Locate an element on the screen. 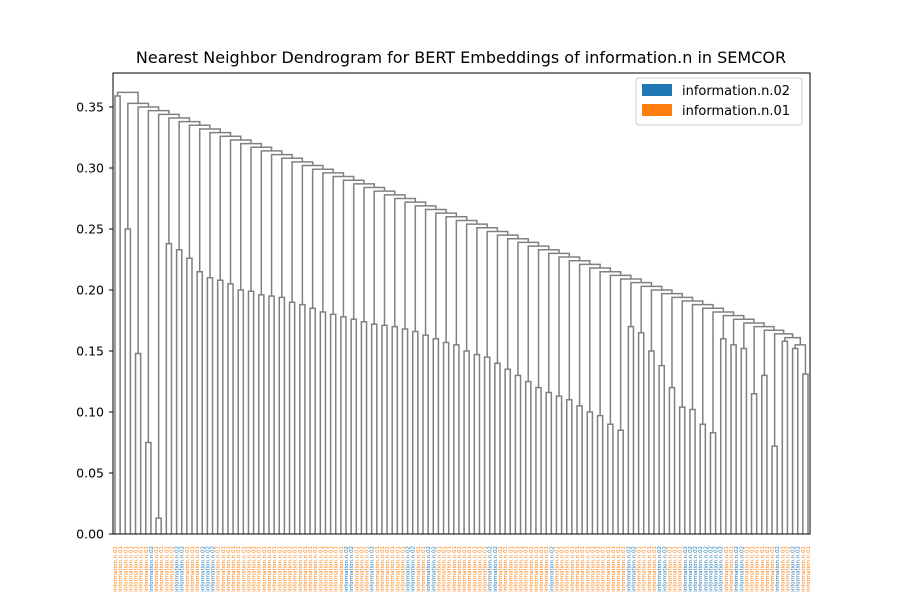 The image size is (900, 600). legend-box is located at coordinates (719, 101).